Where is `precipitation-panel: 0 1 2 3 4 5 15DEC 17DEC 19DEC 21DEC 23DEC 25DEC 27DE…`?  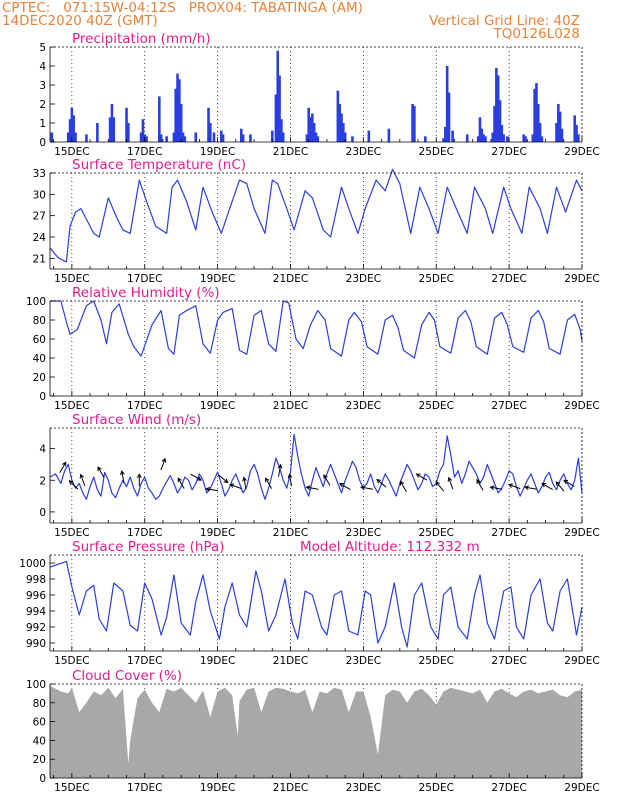 precipitation-panel: 0 1 2 3 4 5 15DEC 17DEC 19DEC 21DEC 23DEC 25DEC 27DE… is located at coordinates (319, 94).